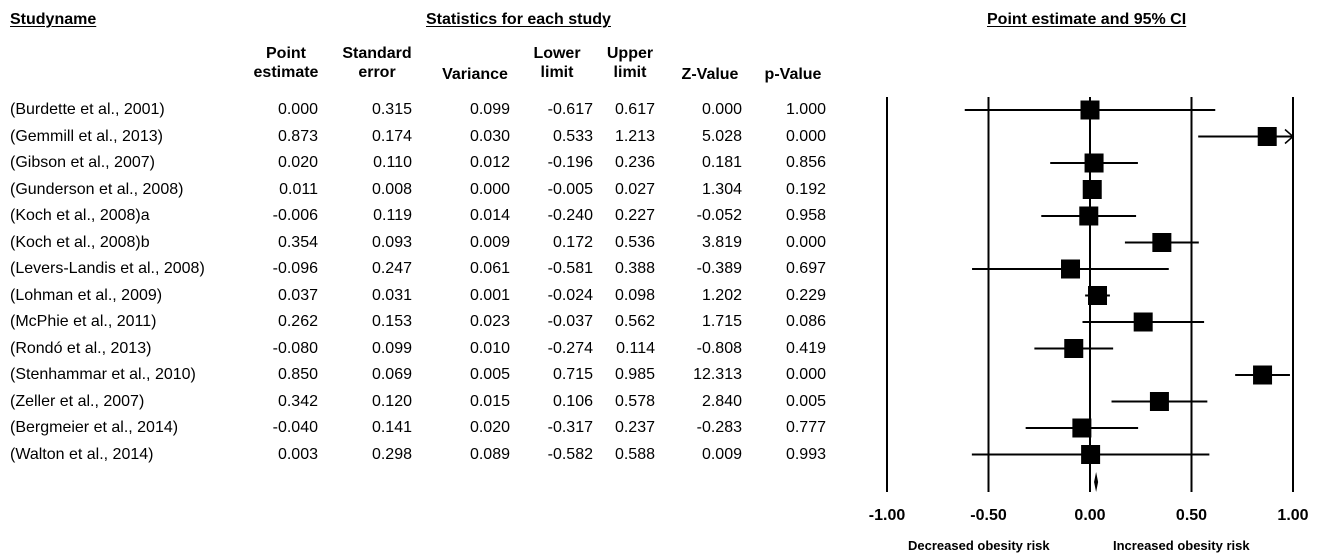  What do you see at coordinates (1289, 136) in the screenshot?
I see `ci-arrow` at bounding box center [1289, 136].